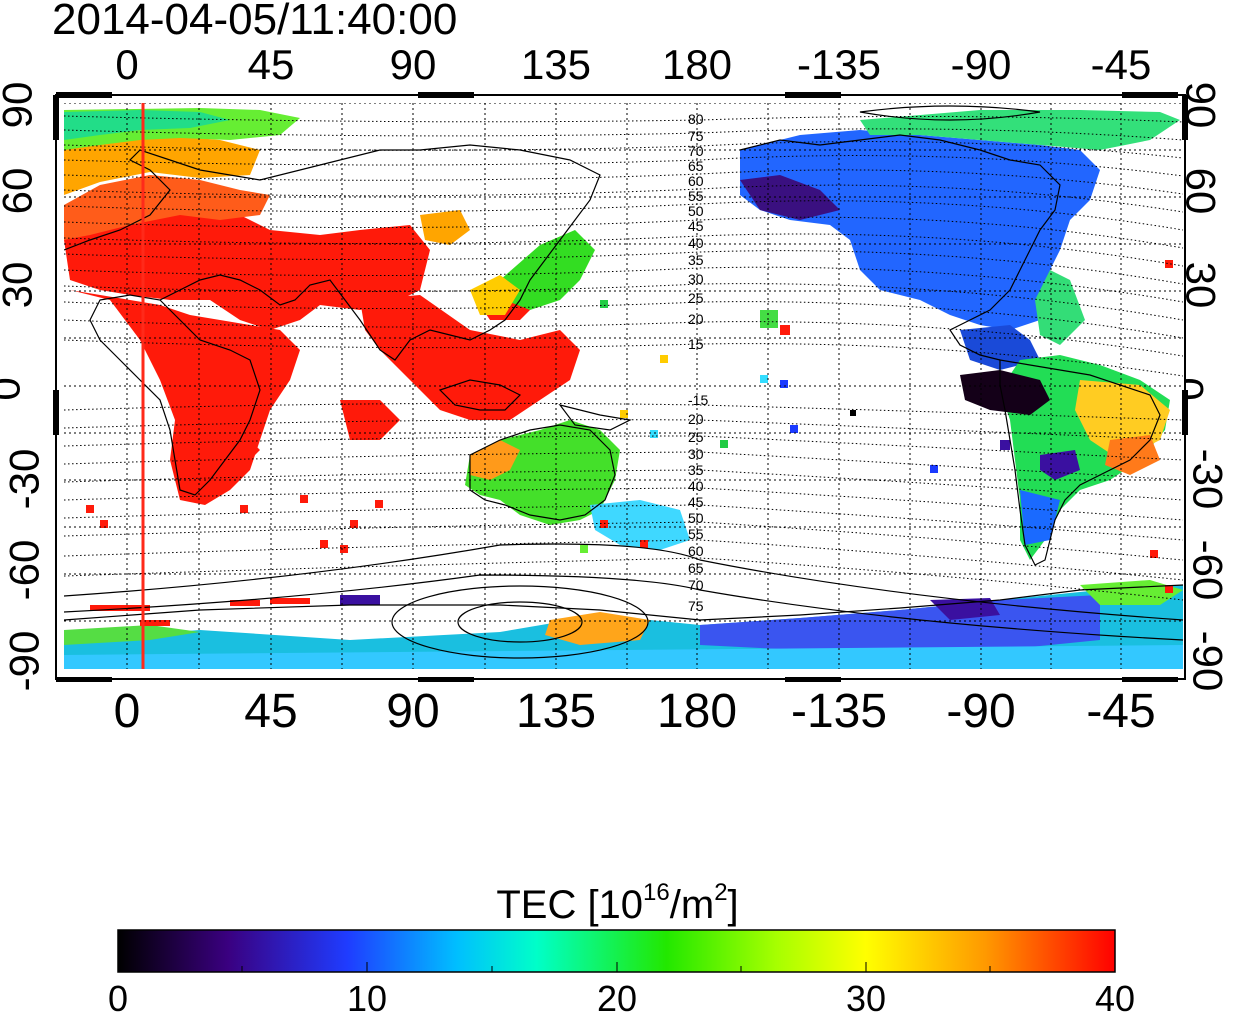  What do you see at coordinates (697, 64) in the screenshot?
I see `top-lon-label: 180` at bounding box center [697, 64].